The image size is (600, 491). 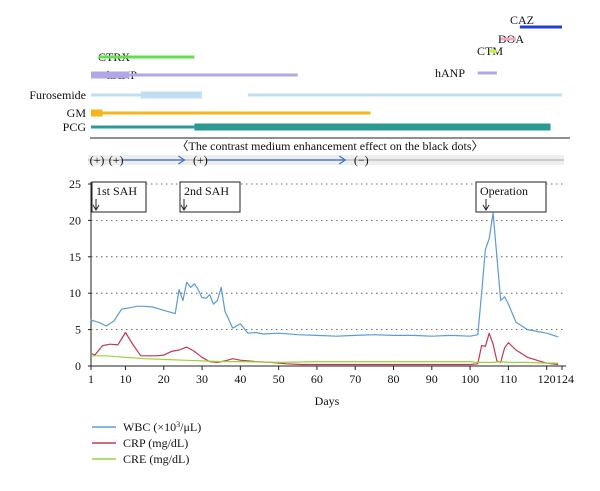 What do you see at coordinates (57, 95) in the screenshot?
I see `gantt-row-label-6: Furosemide` at bounding box center [57, 95].